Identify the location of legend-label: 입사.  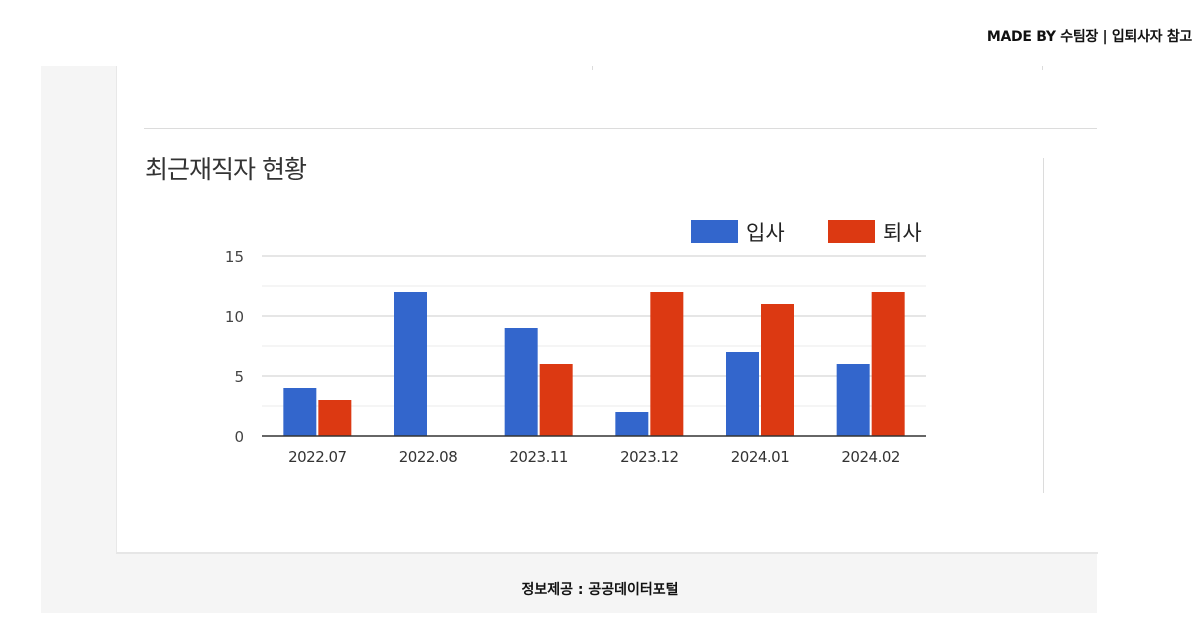
(765, 233).